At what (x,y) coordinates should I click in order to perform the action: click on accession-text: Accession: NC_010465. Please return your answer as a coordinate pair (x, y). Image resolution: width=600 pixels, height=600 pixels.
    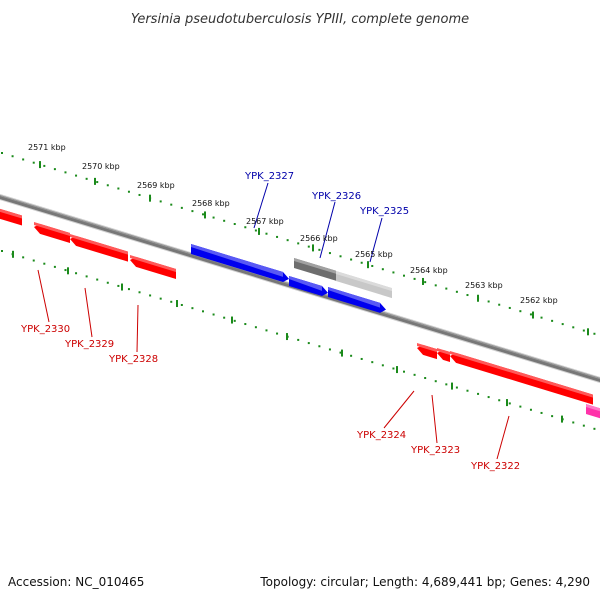
    Looking at the image, I should click on (76, 582).